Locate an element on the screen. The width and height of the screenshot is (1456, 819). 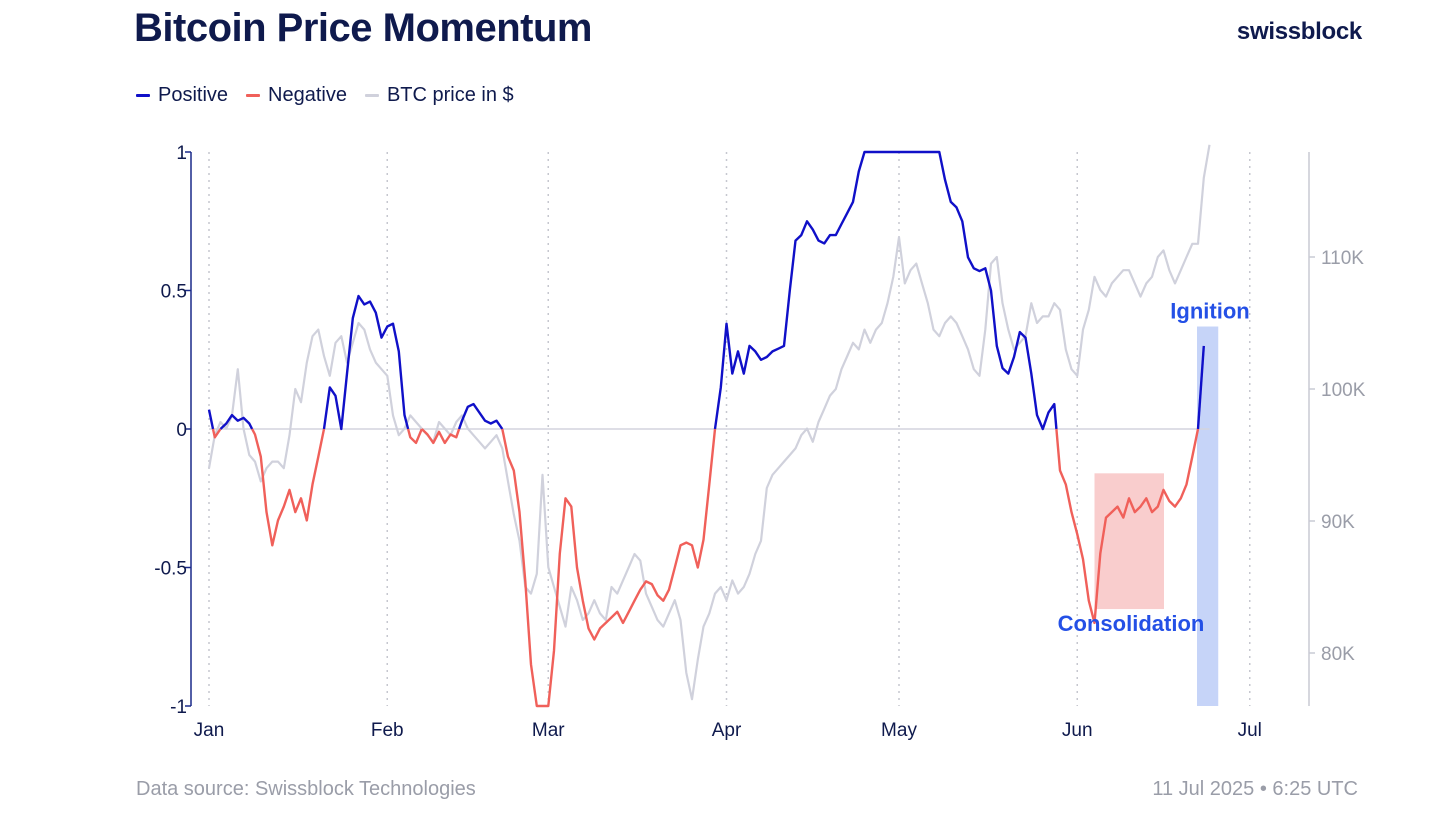
x-tick-label: Feb is located at coordinates (387, 730).